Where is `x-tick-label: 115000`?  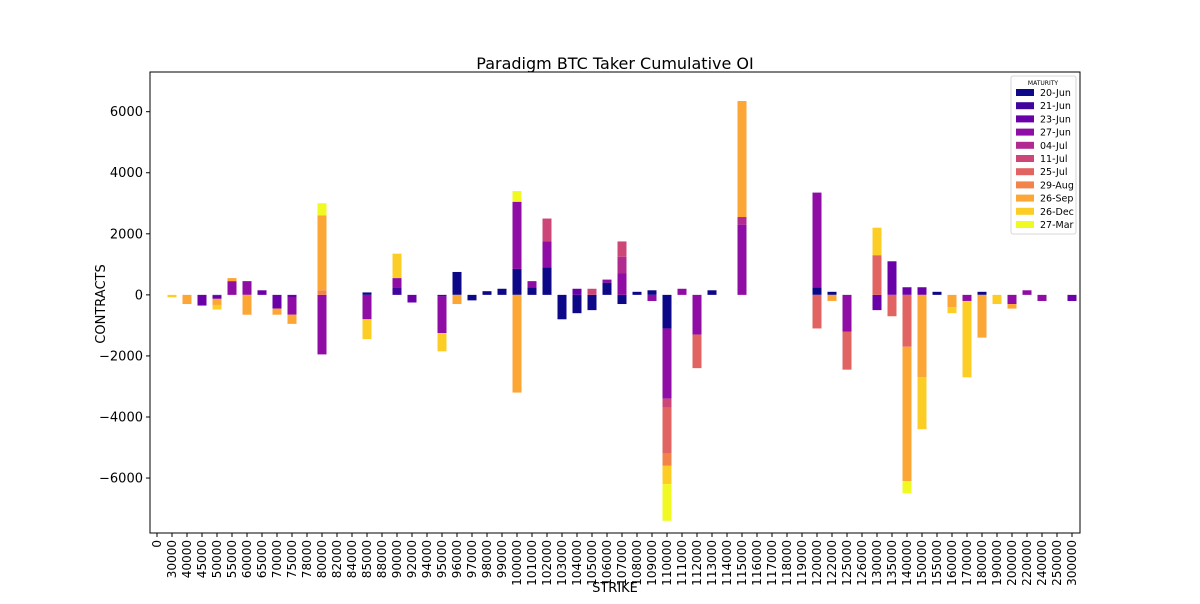 x-tick-label: 115000 is located at coordinates (742, 563).